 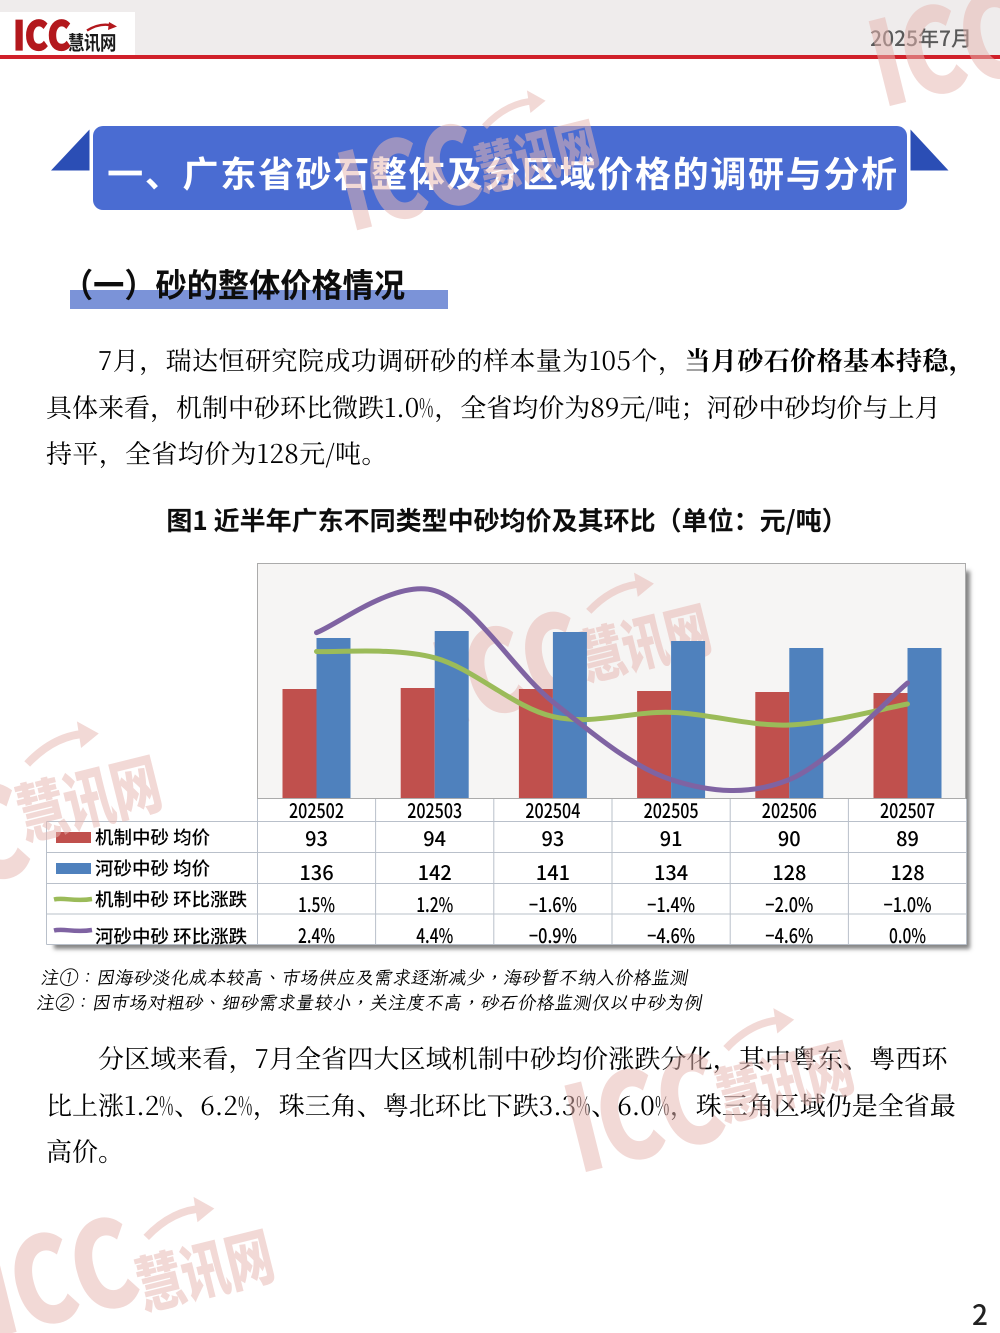 I want to click on svg-text: 河砂中砂 均价, so click(x=153, y=868).